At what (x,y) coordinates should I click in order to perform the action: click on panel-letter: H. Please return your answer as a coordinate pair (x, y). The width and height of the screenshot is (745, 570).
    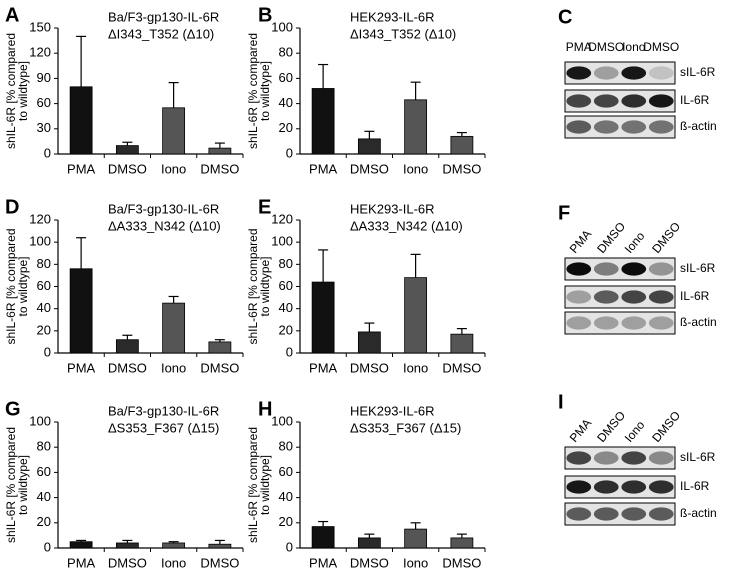
    Looking at the image, I should click on (265, 409).